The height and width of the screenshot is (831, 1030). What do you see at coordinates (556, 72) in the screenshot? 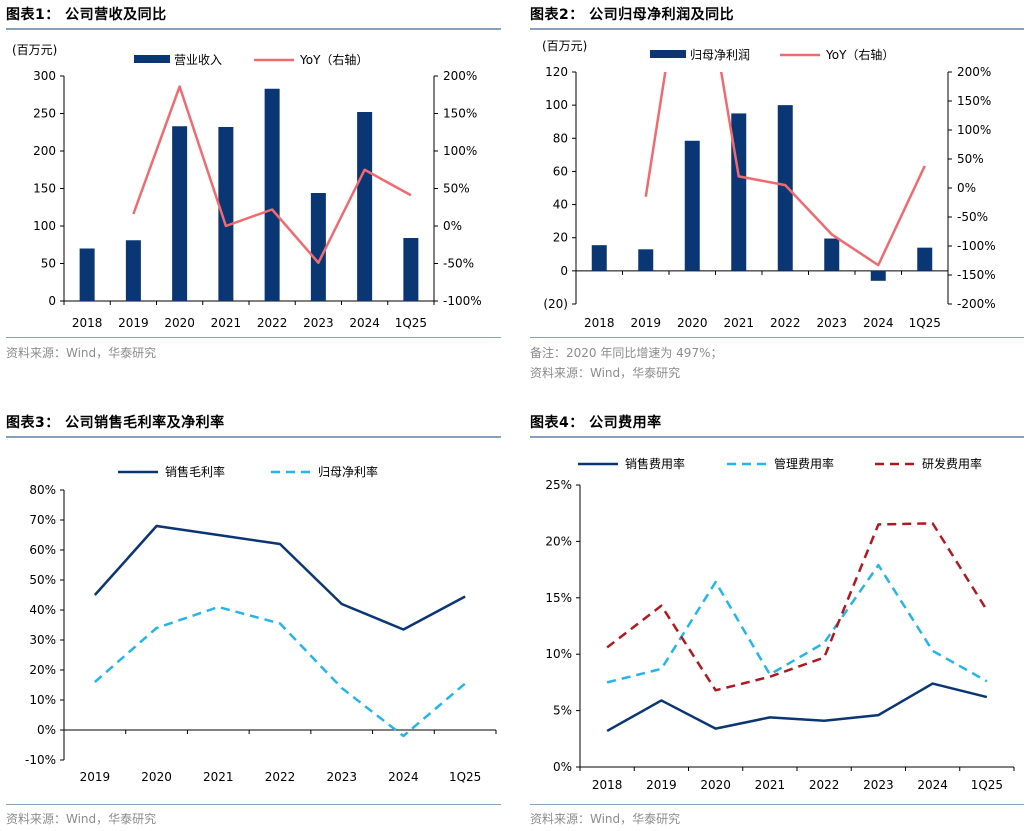
I see `left-tick-label: 120` at bounding box center [556, 72].